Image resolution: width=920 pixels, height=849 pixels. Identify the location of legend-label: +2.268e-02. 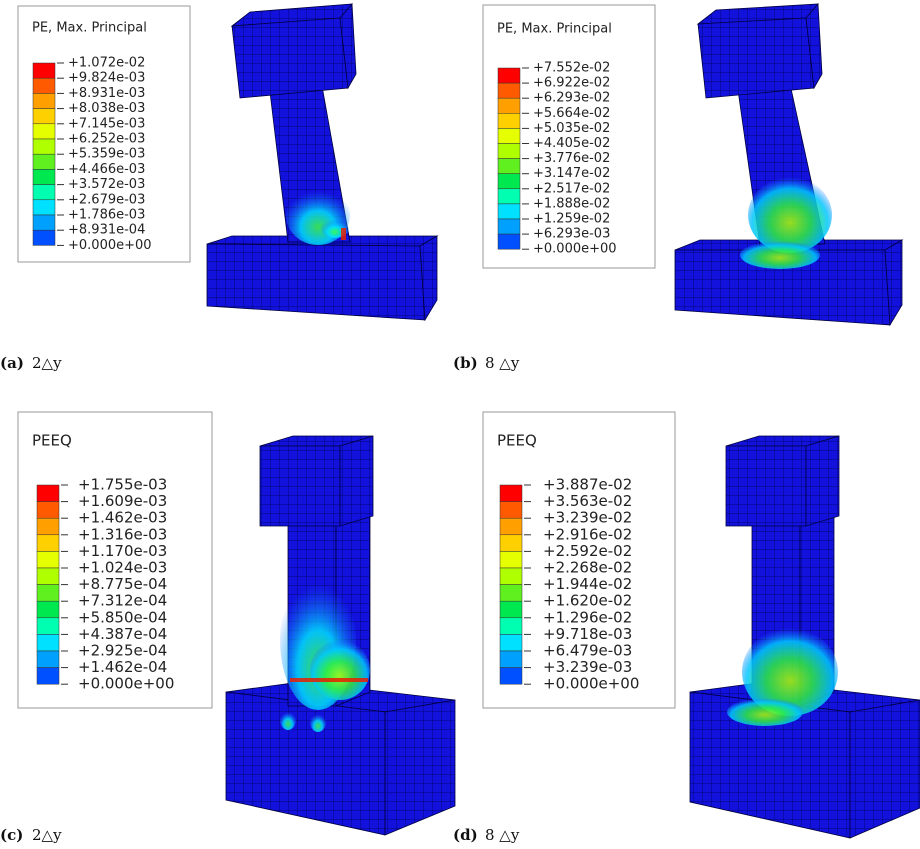
(587, 568).